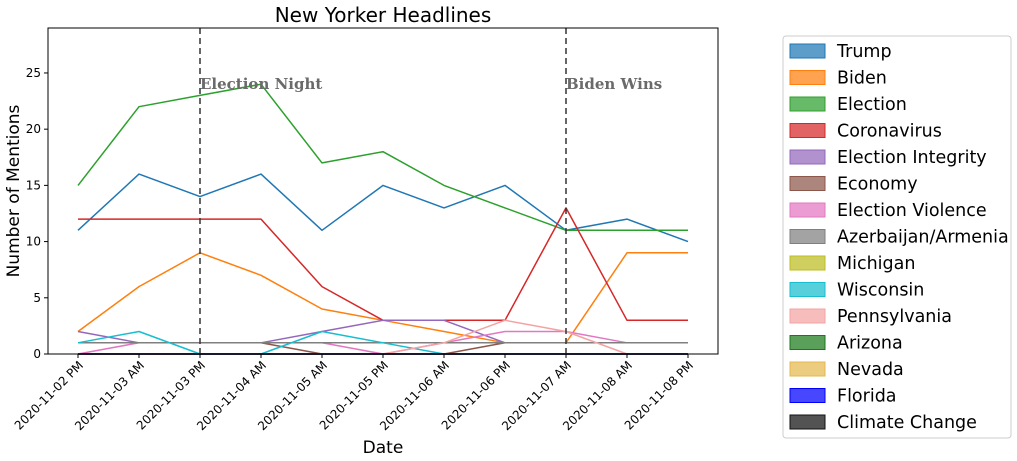 This screenshot has height=461, width=1017. What do you see at coordinates (37, 354) in the screenshot?
I see `y-tick-label: 0` at bounding box center [37, 354].